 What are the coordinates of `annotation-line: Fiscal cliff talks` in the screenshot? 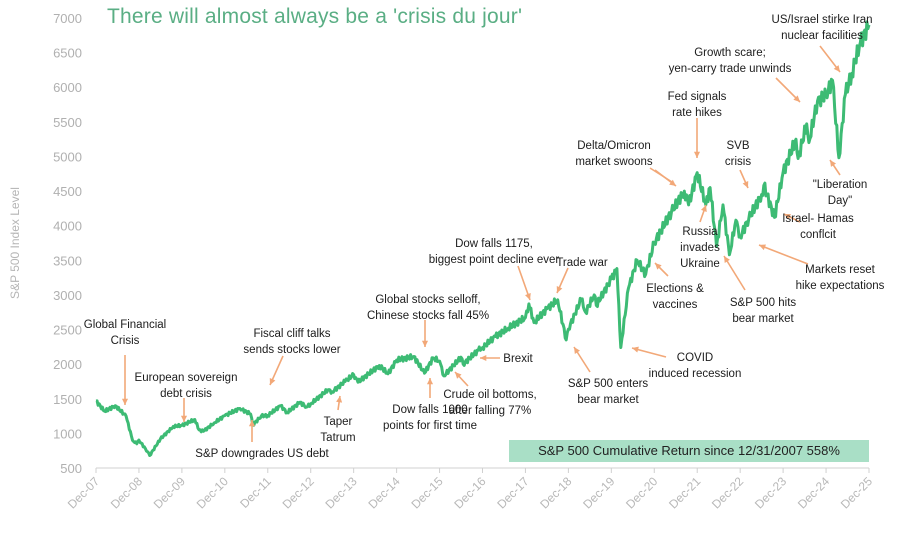 It's located at (292, 334).